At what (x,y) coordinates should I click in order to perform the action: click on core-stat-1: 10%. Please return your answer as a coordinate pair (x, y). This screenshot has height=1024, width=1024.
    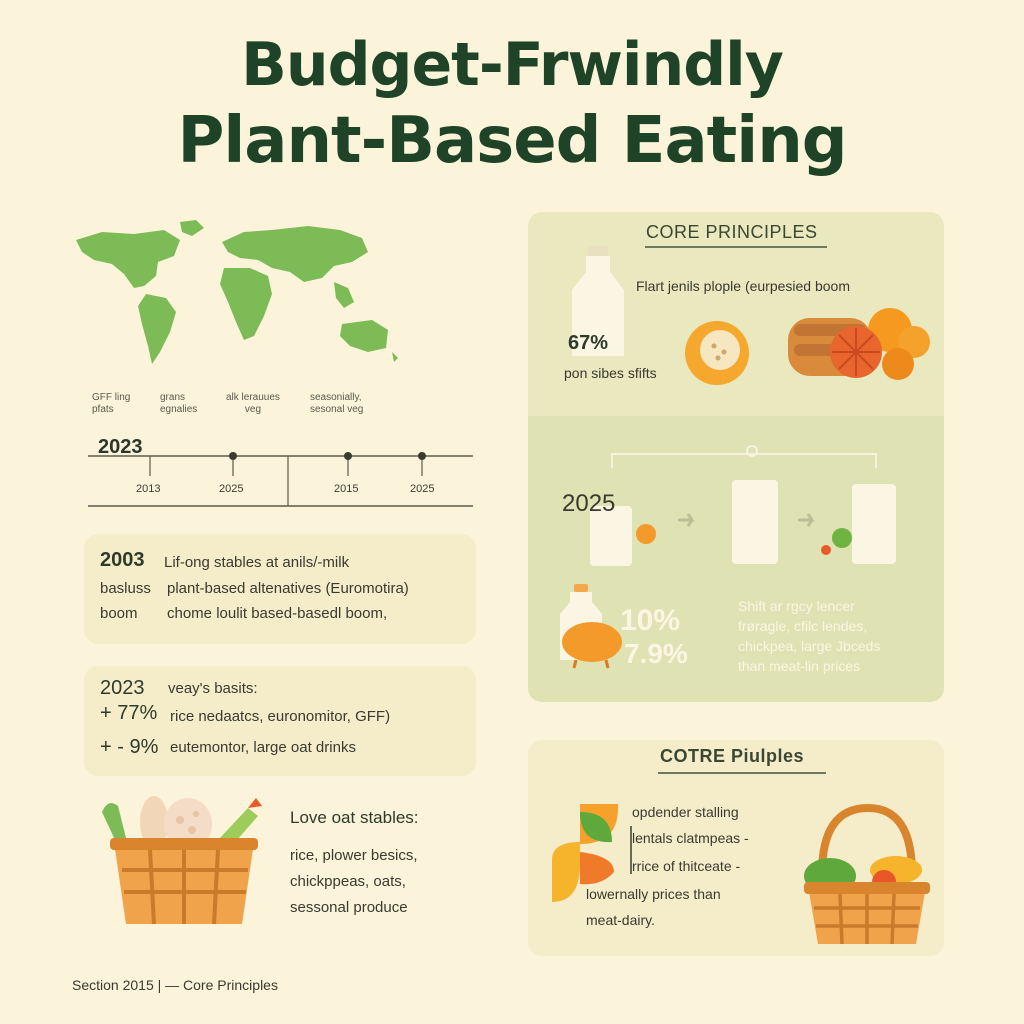
    Looking at the image, I should click on (650, 620).